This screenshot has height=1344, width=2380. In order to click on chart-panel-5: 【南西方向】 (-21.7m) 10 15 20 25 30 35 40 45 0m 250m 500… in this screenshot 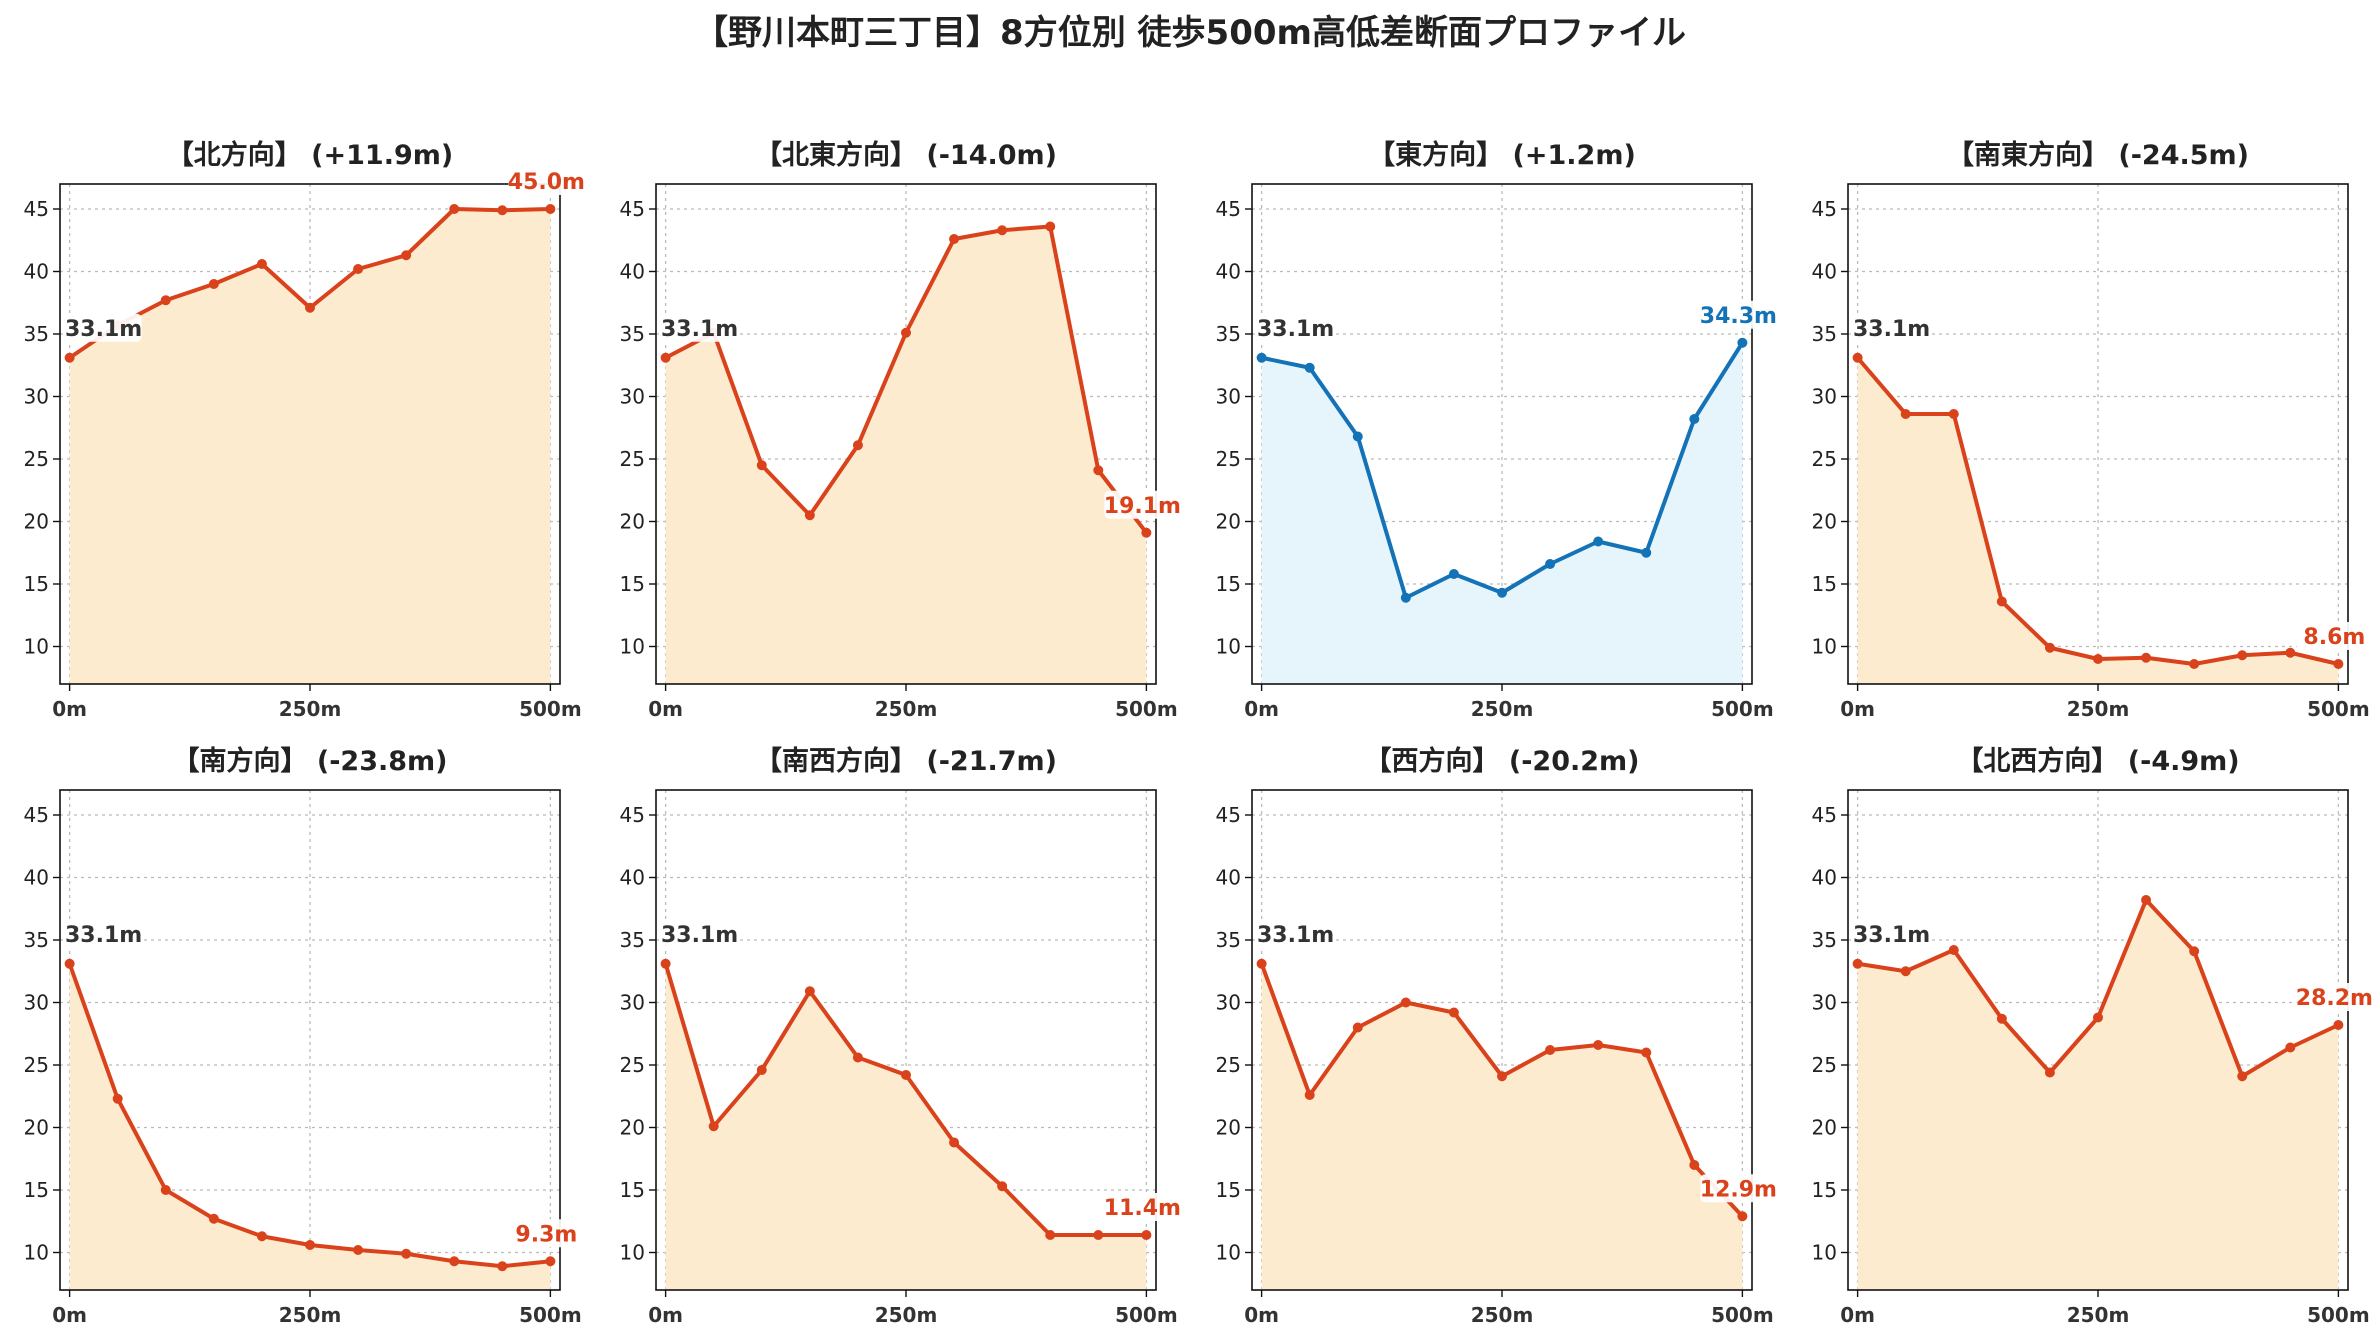, I will do `click(900, 1036)`.